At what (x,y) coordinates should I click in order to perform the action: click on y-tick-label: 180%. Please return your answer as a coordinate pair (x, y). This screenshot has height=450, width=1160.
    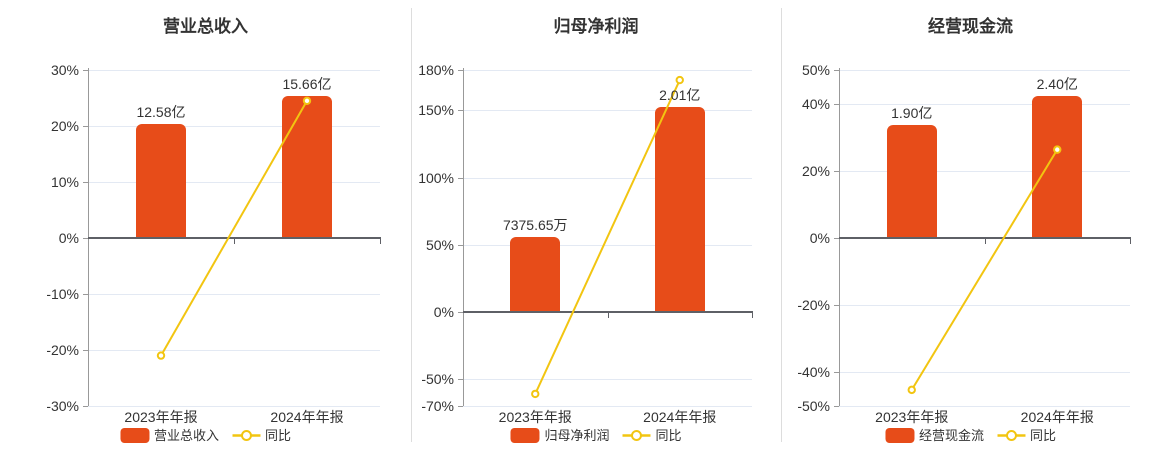
    Looking at the image, I should click on (436, 70).